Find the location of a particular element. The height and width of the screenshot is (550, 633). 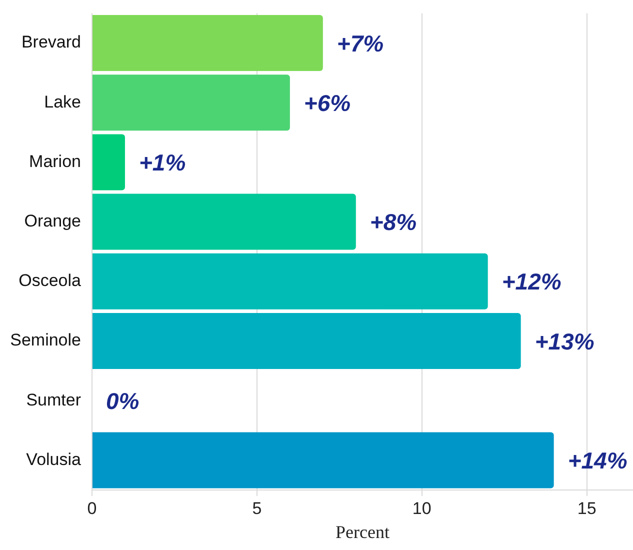

data-label: +6% is located at coordinates (327, 103).